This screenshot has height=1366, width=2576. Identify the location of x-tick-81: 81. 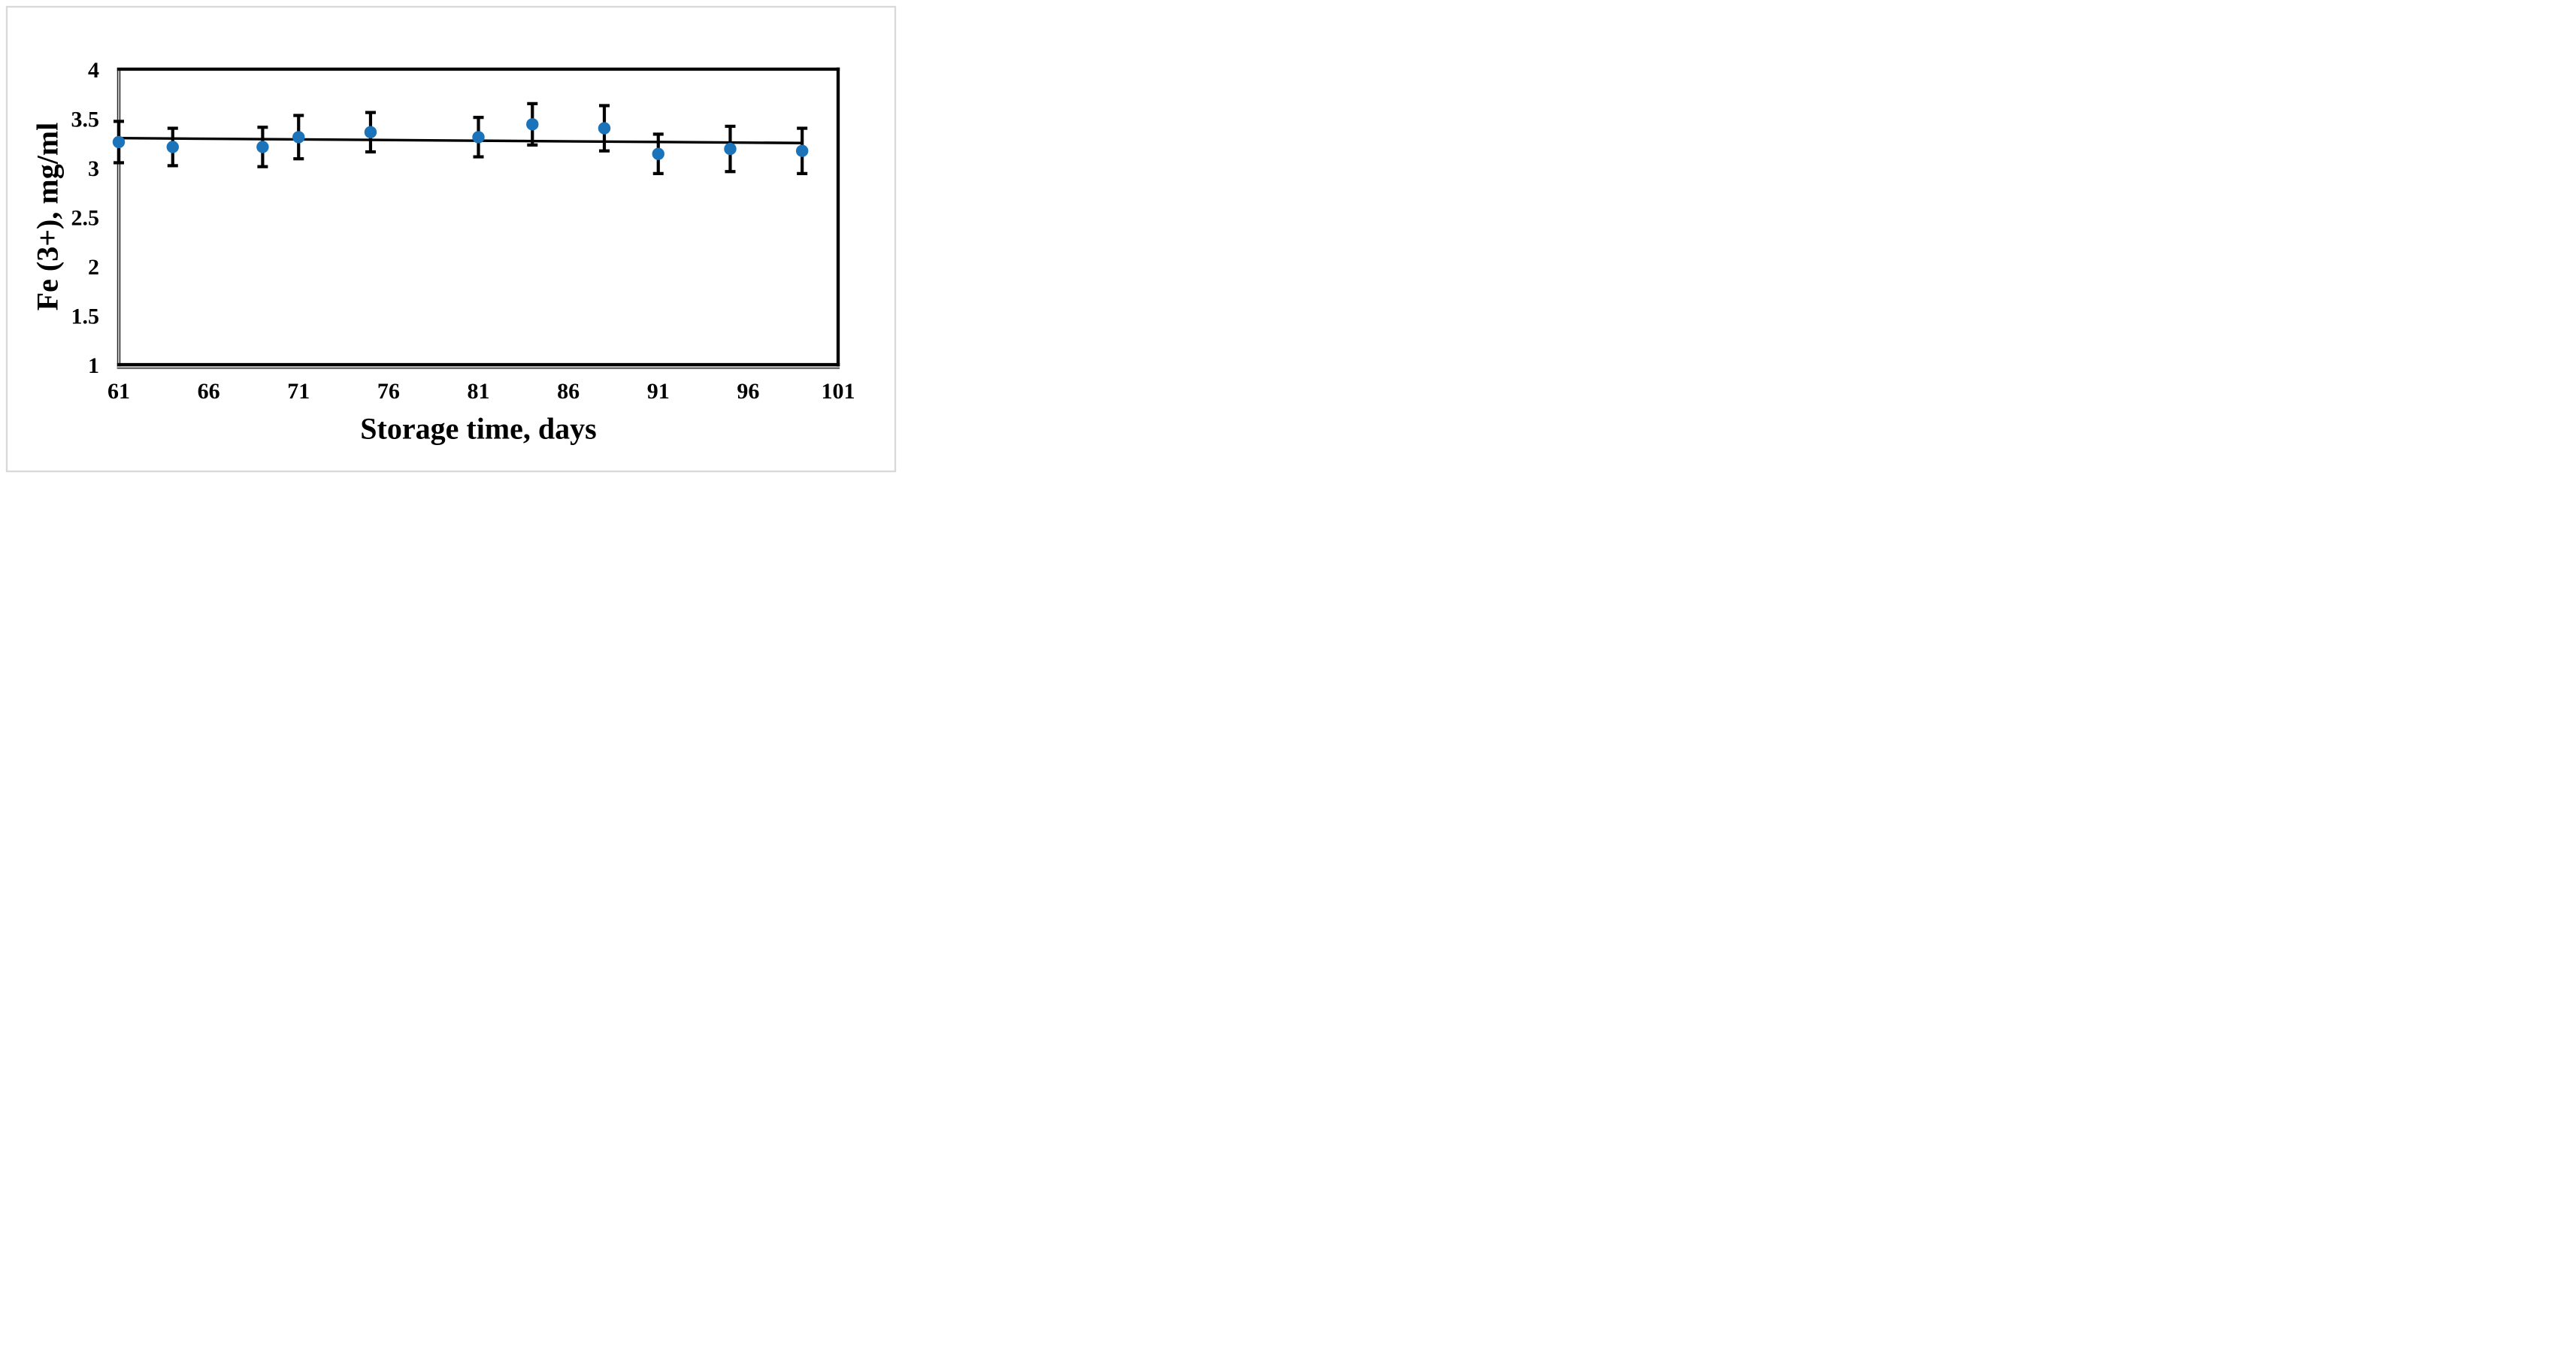
(479, 392).